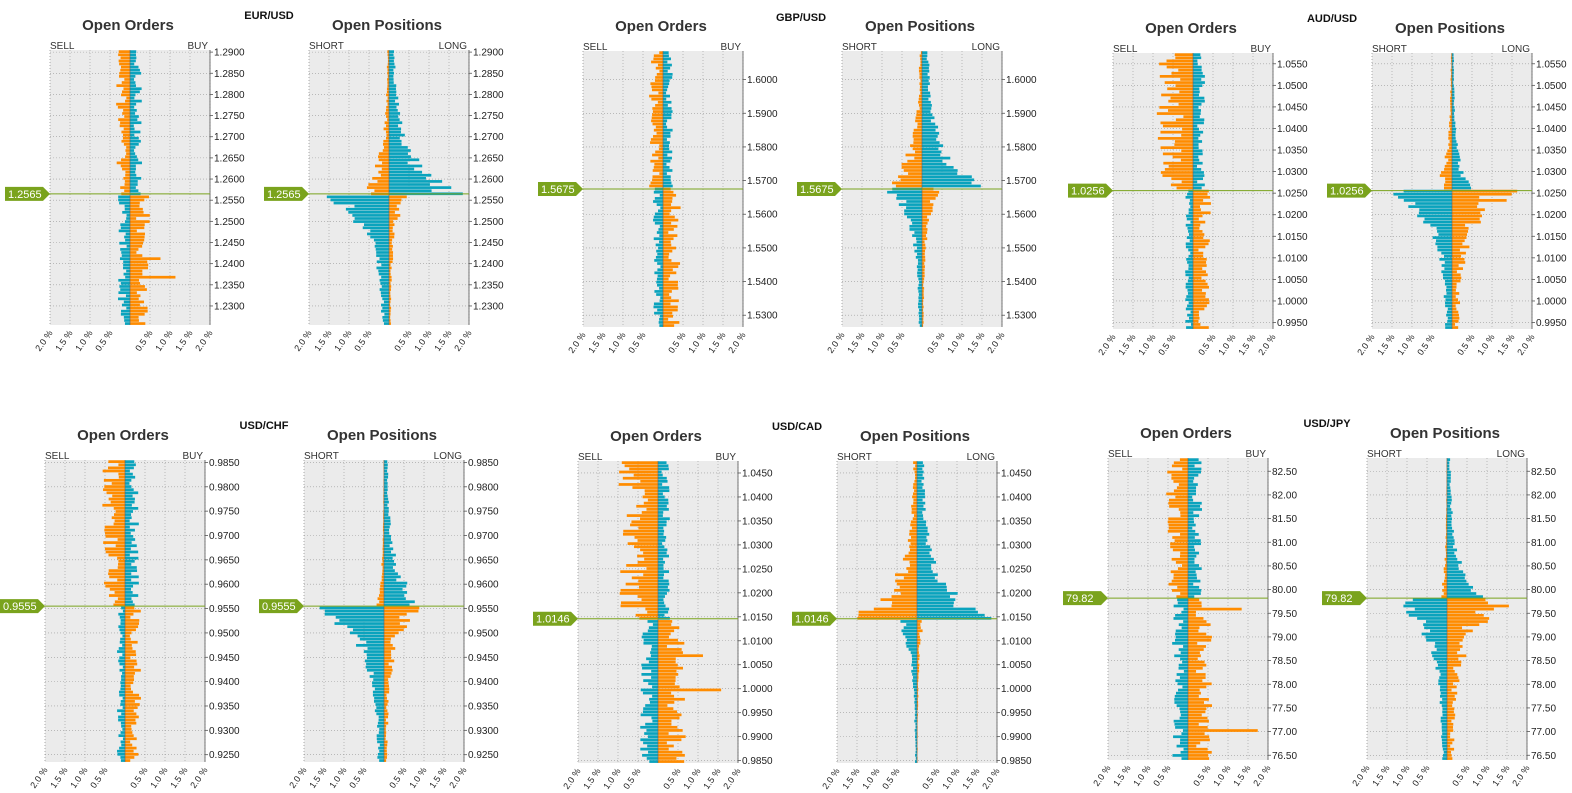 This screenshot has width=1572, height=793. I want to click on y-tick-label: 1.0400, so click(757, 497).